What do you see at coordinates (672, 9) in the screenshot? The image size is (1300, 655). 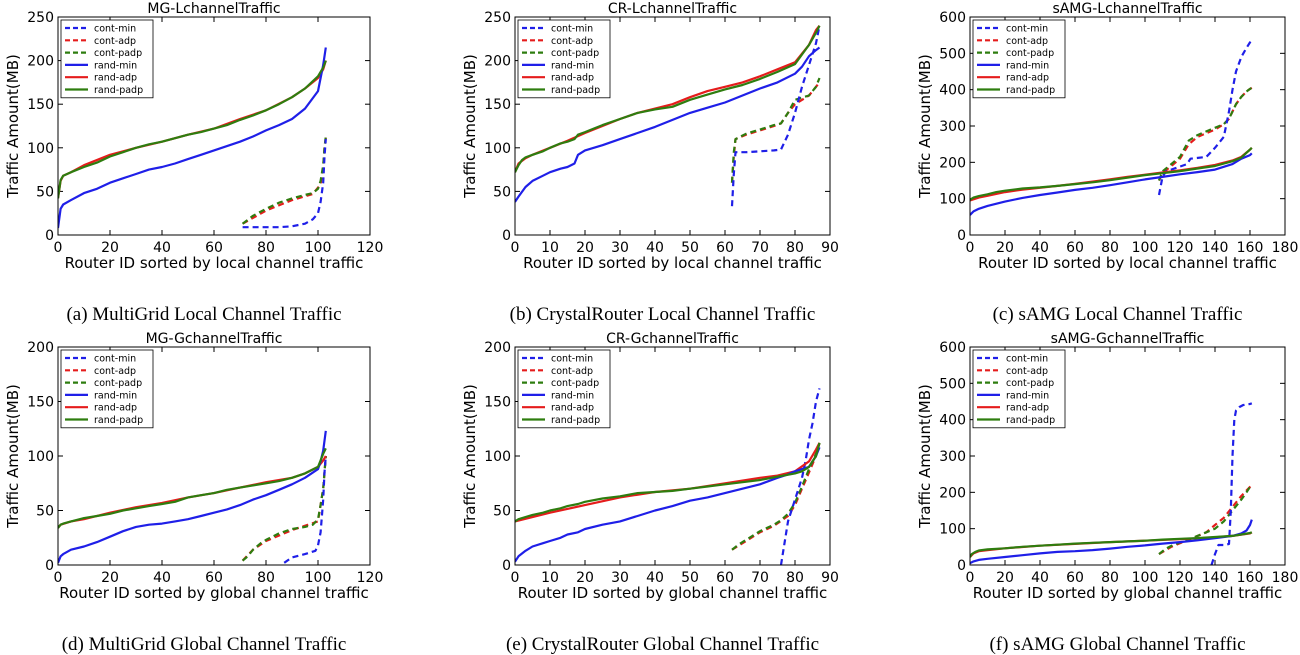 I see `chart-title: CR-LchannelTraffic` at bounding box center [672, 9].